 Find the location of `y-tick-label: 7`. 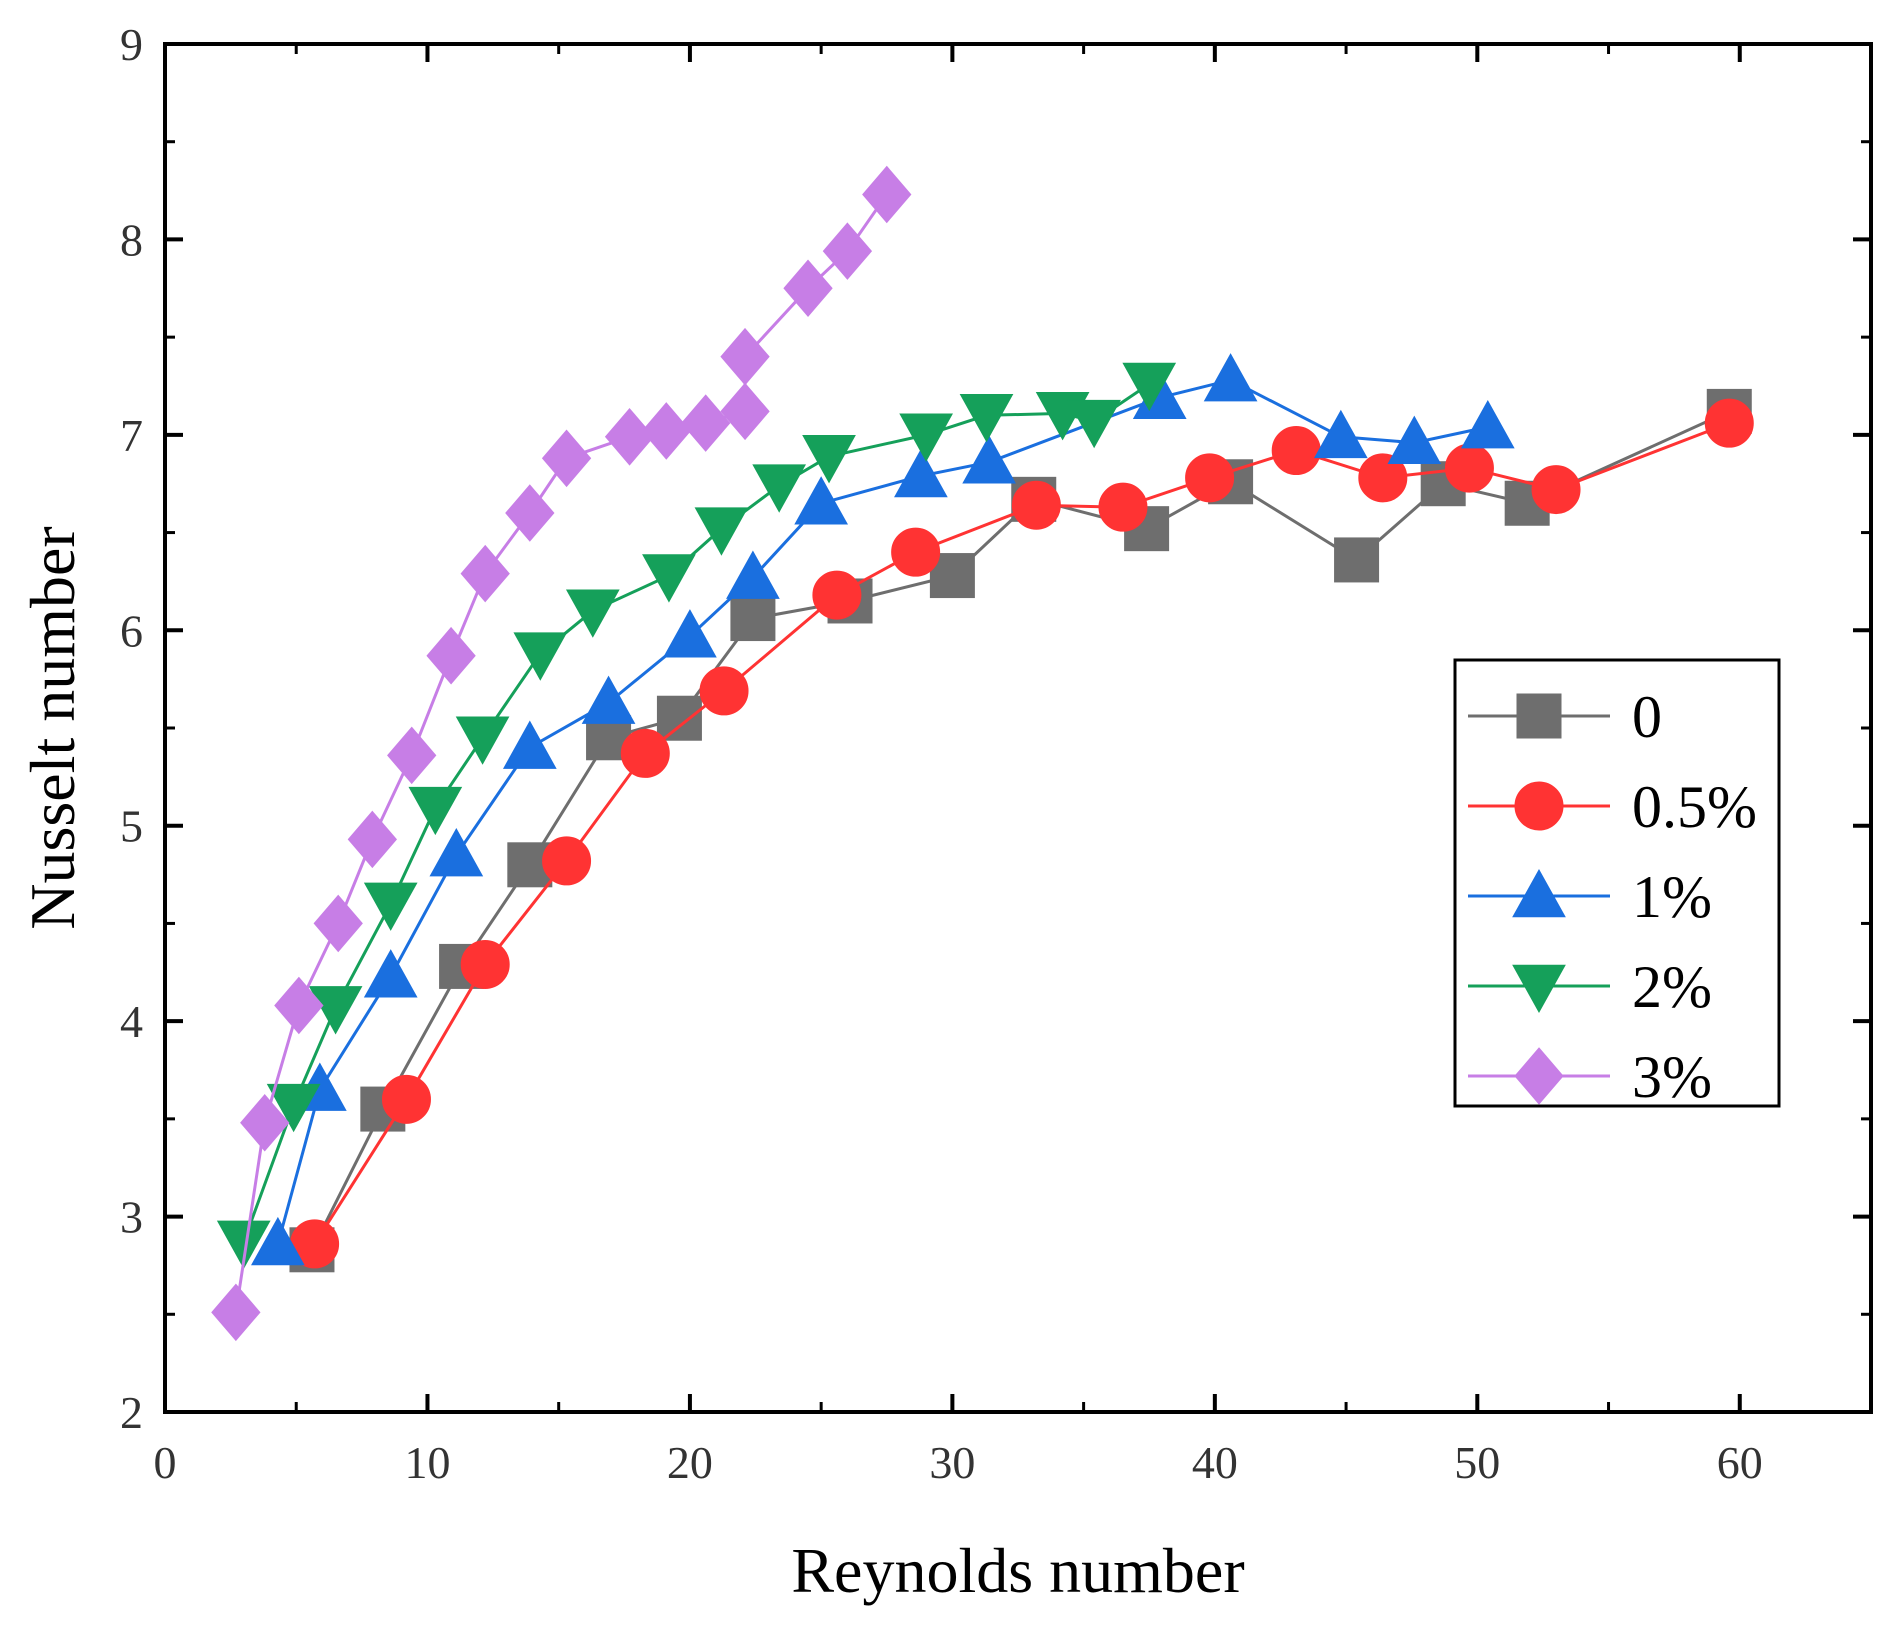

y-tick-label: 7 is located at coordinates (131, 435).